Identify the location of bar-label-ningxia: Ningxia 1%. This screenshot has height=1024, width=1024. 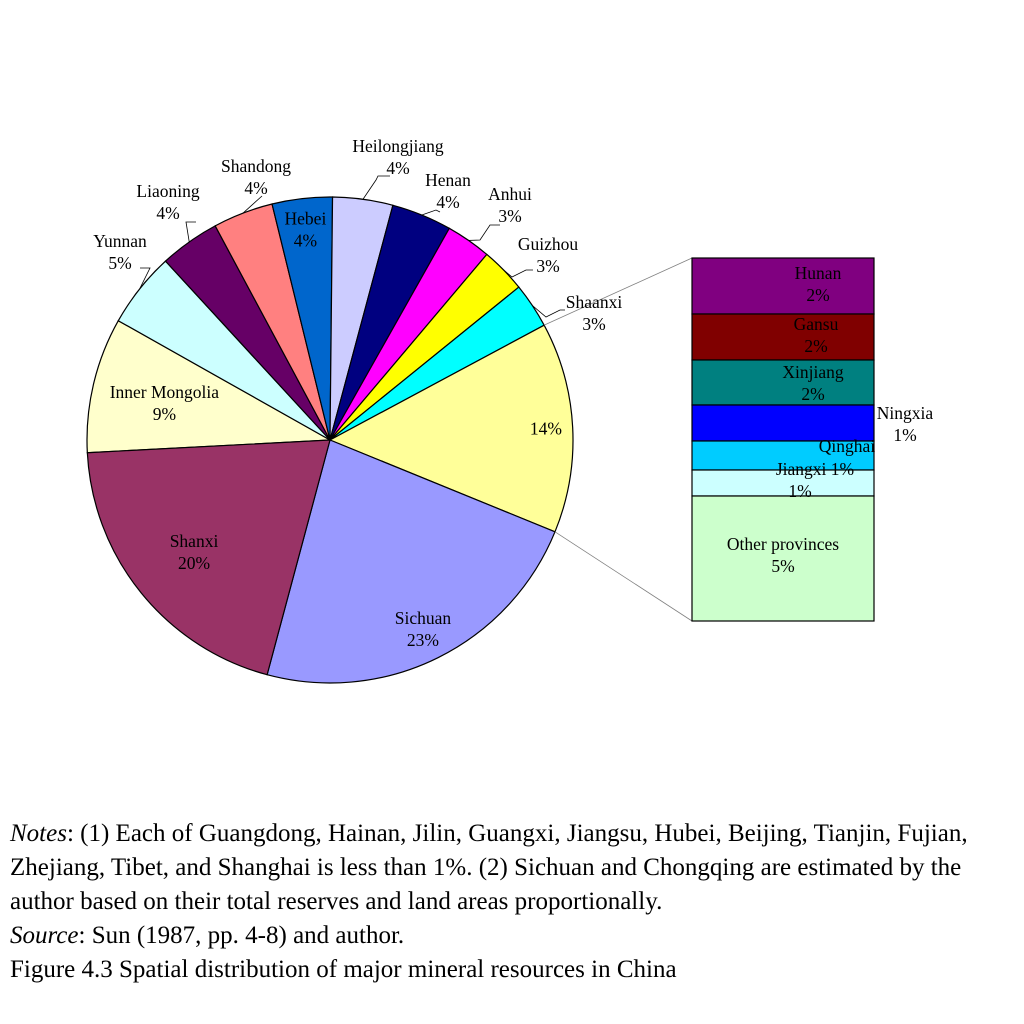
(905, 424).